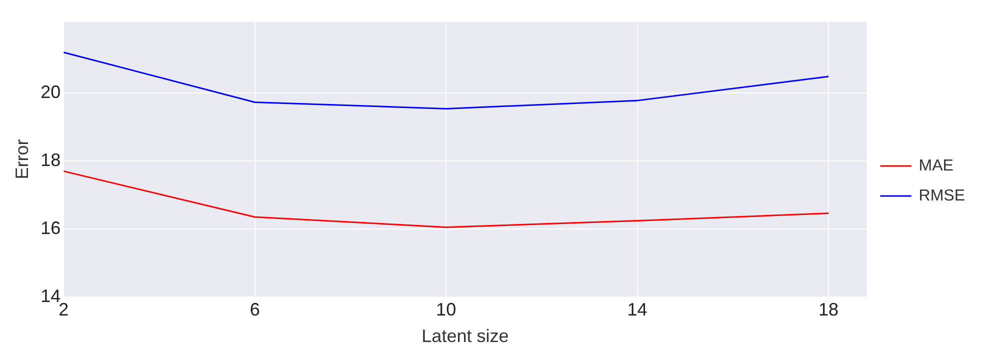 The image size is (993, 358). Describe the element at coordinates (828, 310) in the screenshot. I see `x-tick-label: 18` at that location.